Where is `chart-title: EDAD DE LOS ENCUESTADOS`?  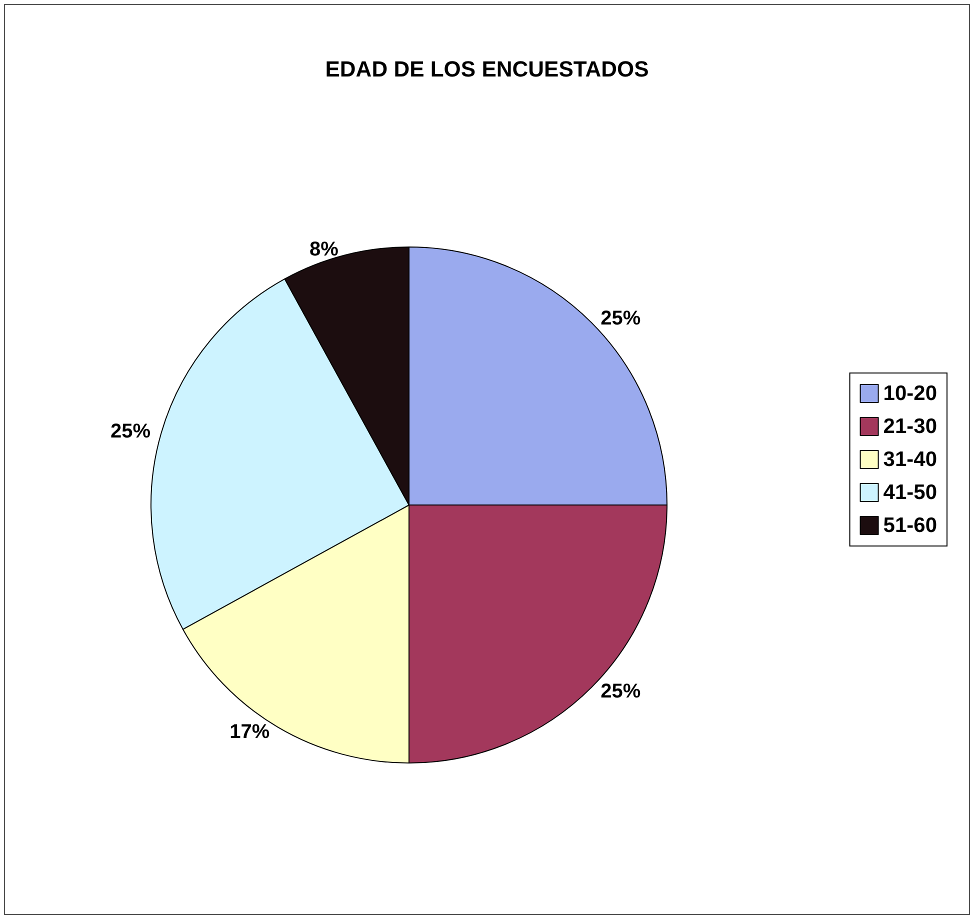
chart-title: EDAD DE LOS ENCUESTADOS is located at coordinates (487, 69).